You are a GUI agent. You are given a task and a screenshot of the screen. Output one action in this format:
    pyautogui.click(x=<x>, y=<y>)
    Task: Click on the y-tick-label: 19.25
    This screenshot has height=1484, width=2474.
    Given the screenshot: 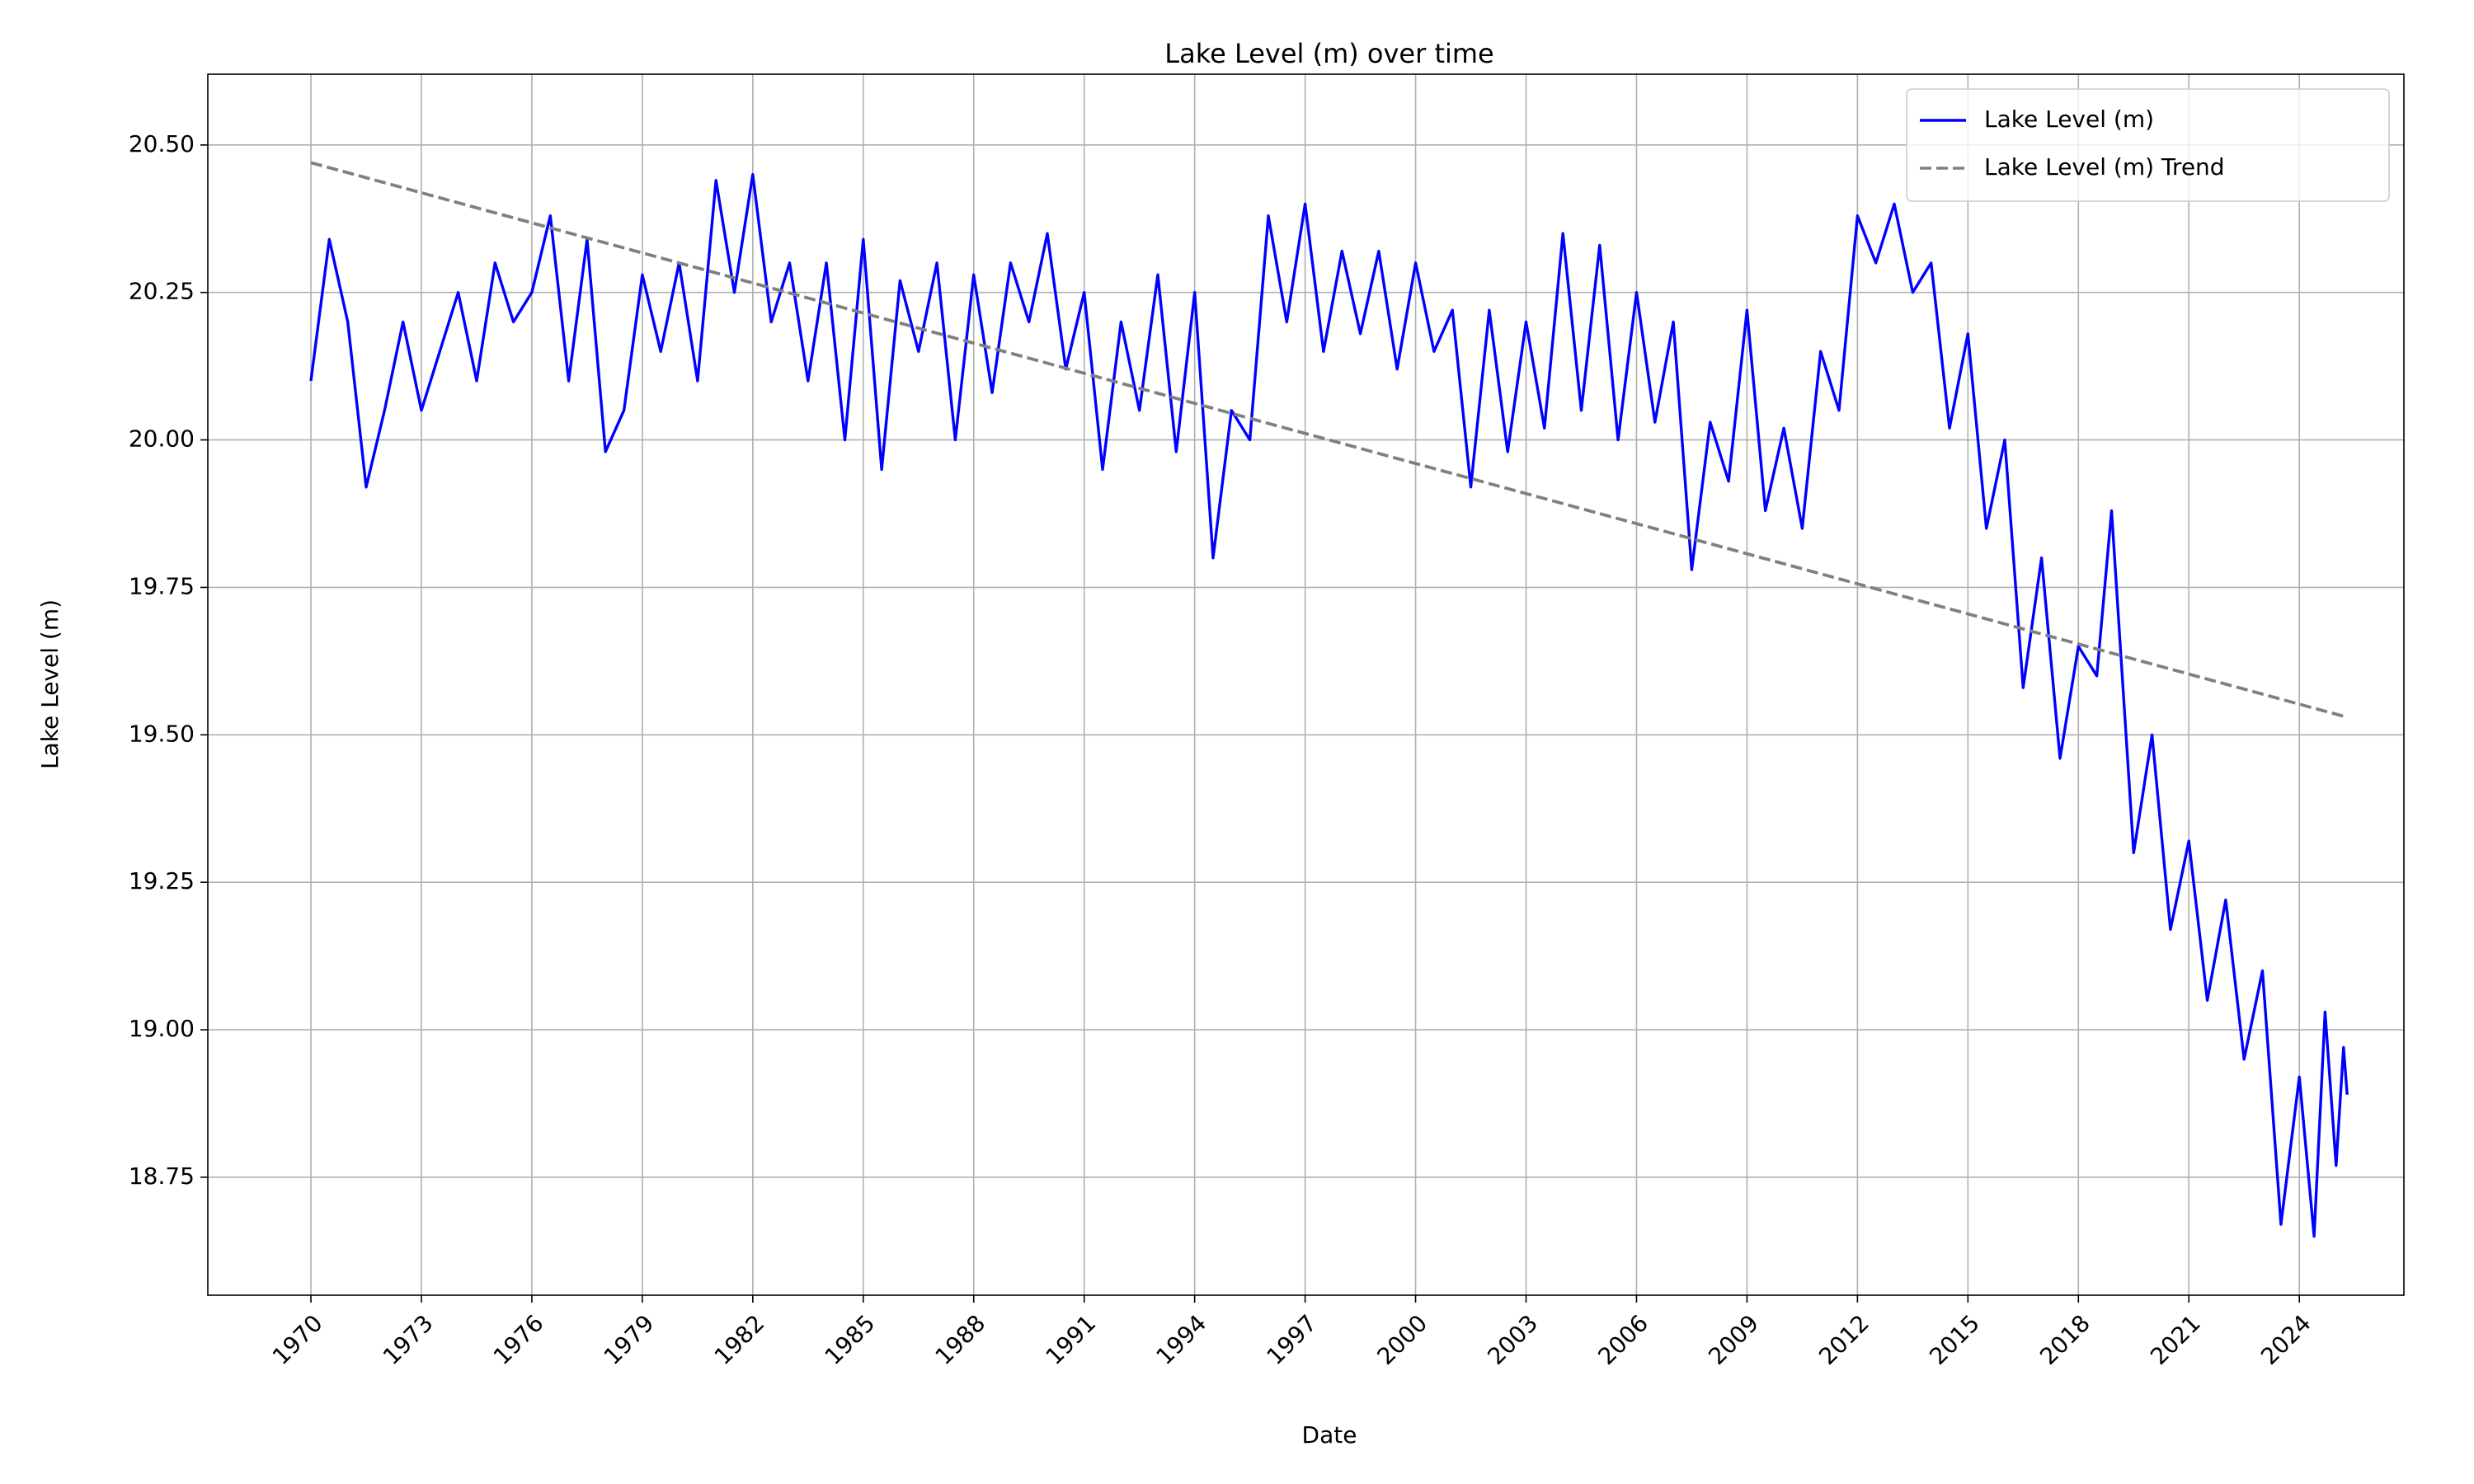 What is the action you would take?
    pyautogui.click(x=162, y=881)
    